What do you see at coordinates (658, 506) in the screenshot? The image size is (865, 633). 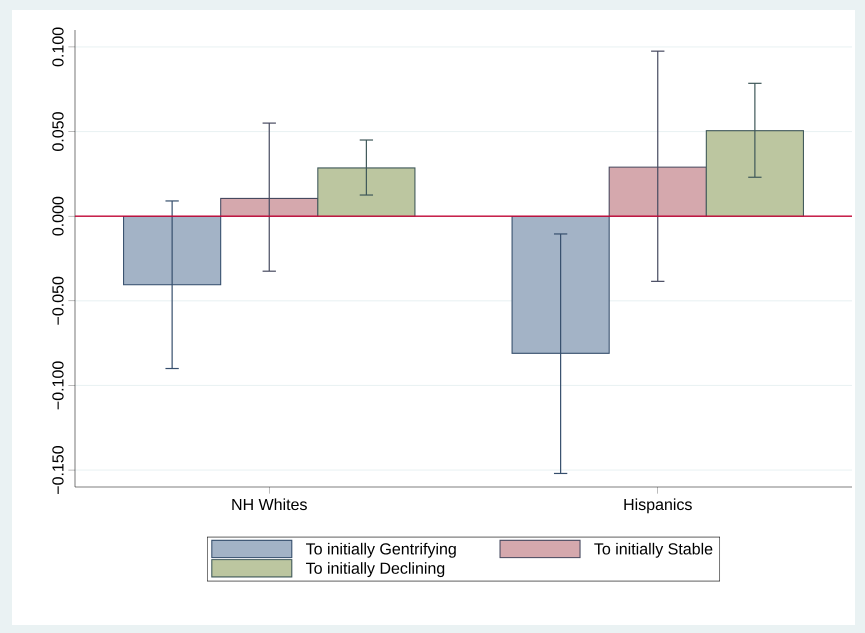 I see `x-tick-label: Hispanics` at bounding box center [658, 506].